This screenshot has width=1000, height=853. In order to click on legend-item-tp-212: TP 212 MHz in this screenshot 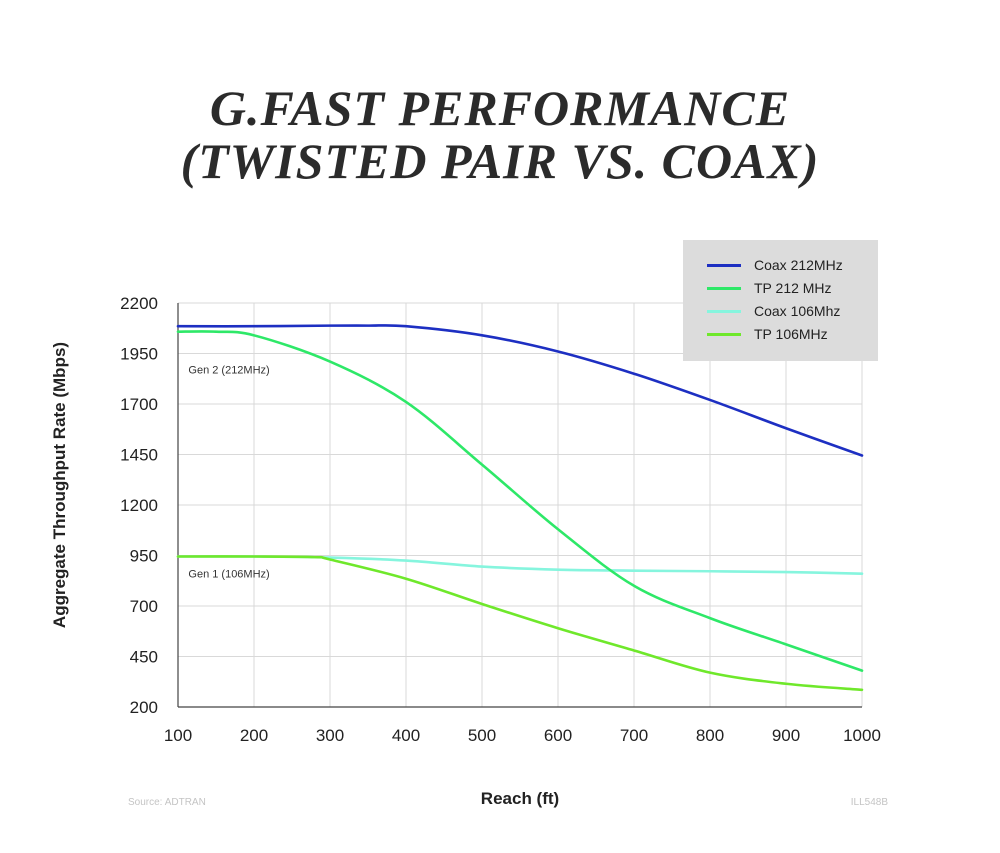, I will do `click(769, 288)`.